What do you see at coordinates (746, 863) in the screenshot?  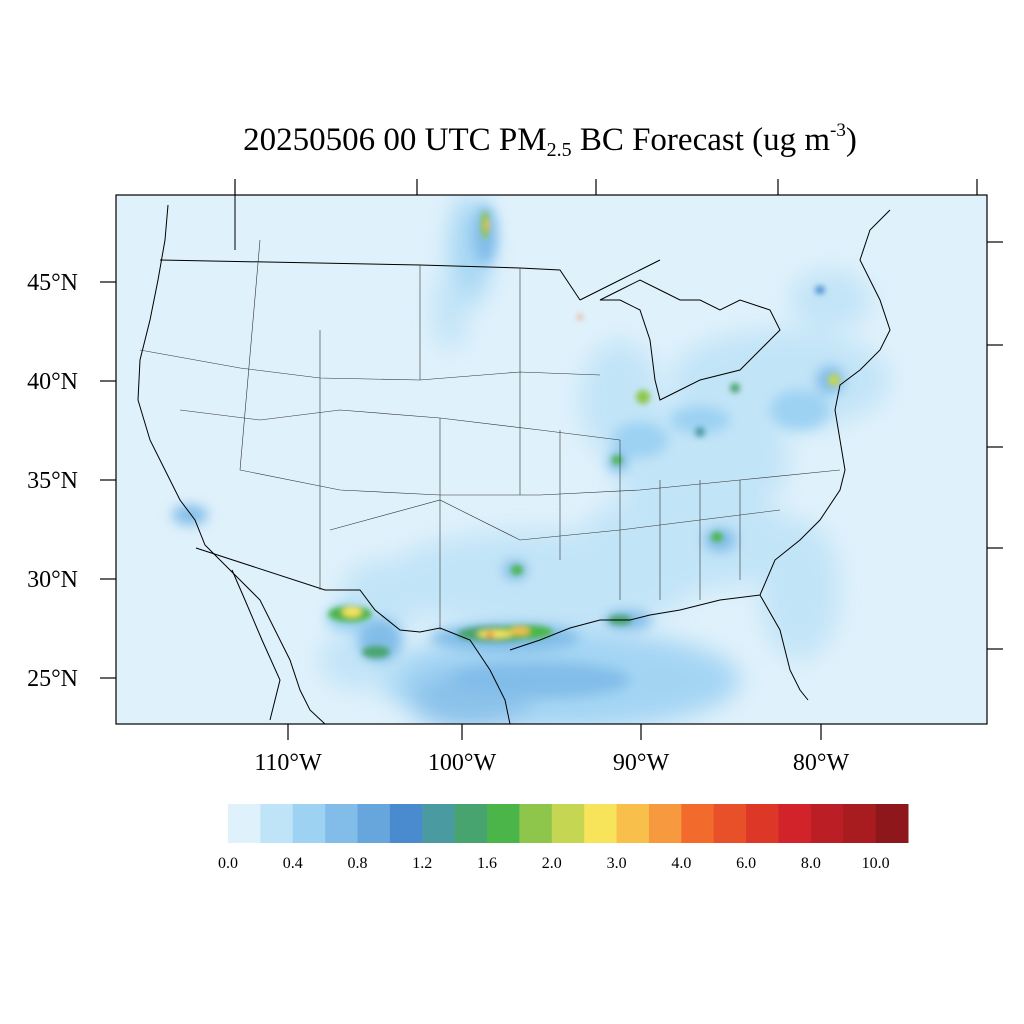 I see `colorbar-tick-label: 6.0` at bounding box center [746, 863].